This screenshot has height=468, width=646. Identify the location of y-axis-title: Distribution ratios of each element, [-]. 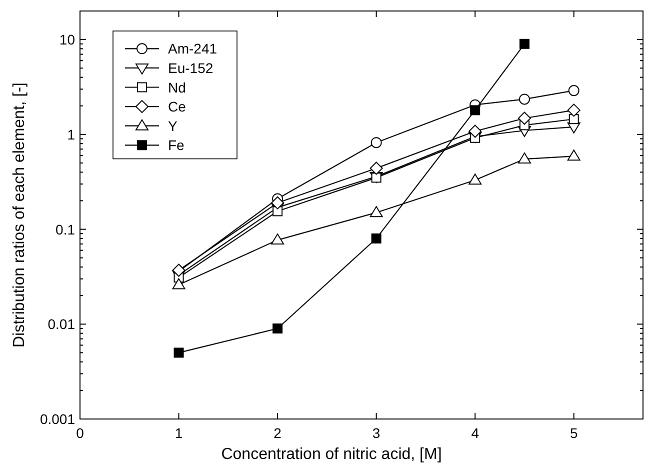
(19, 215).